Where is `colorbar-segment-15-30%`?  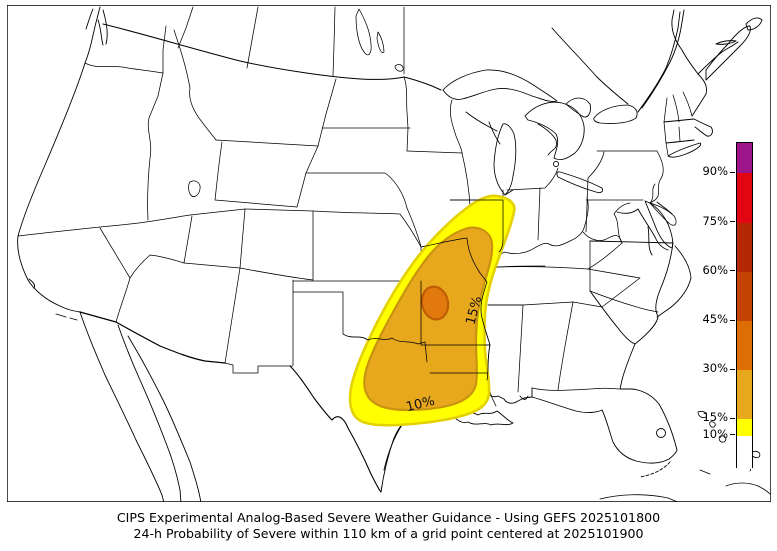
colorbar-segment-15-30% is located at coordinates (744, 394).